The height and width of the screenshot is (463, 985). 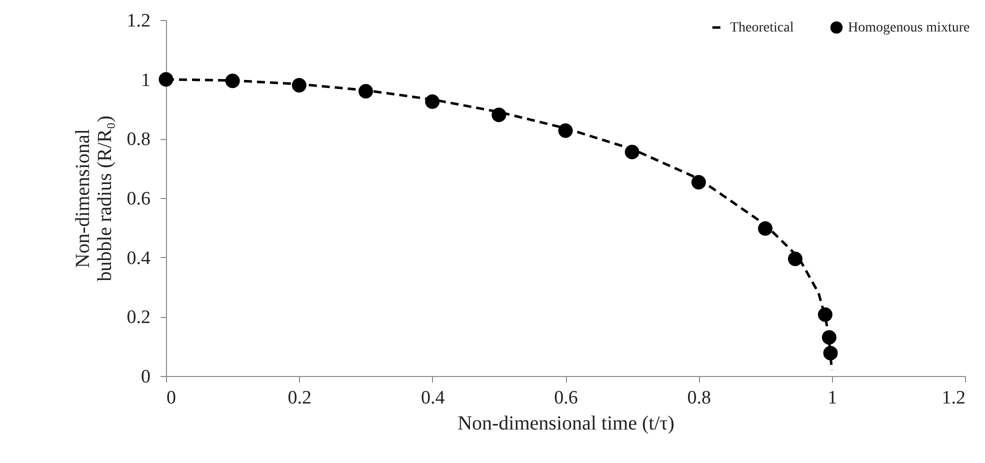 What do you see at coordinates (145, 80) in the screenshot?
I see `y-tick-label: 1` at bounding box center [145, 80].